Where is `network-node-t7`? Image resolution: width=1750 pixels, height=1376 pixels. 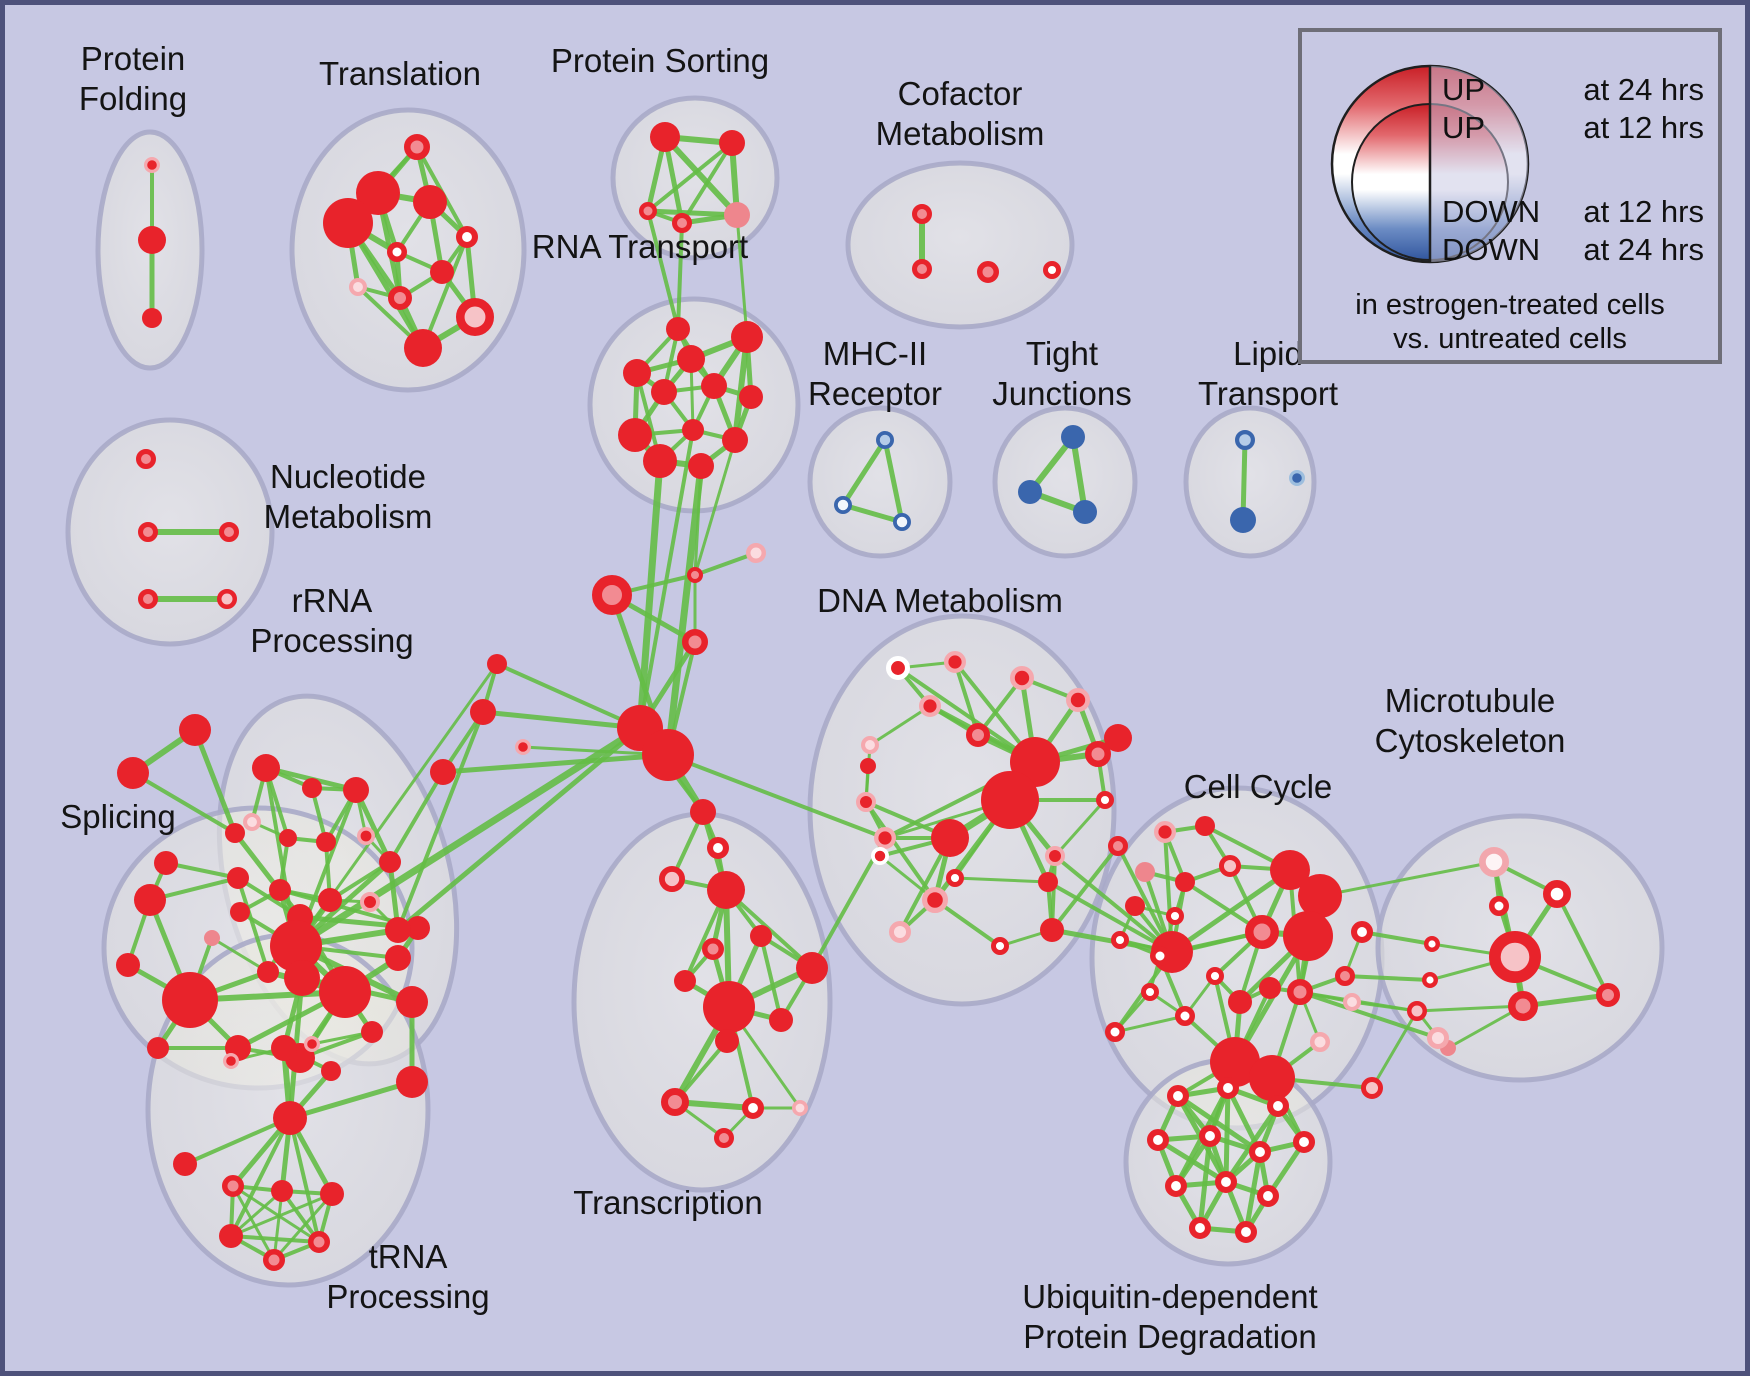
network-node-t7 is located at coordinates (685, 981).